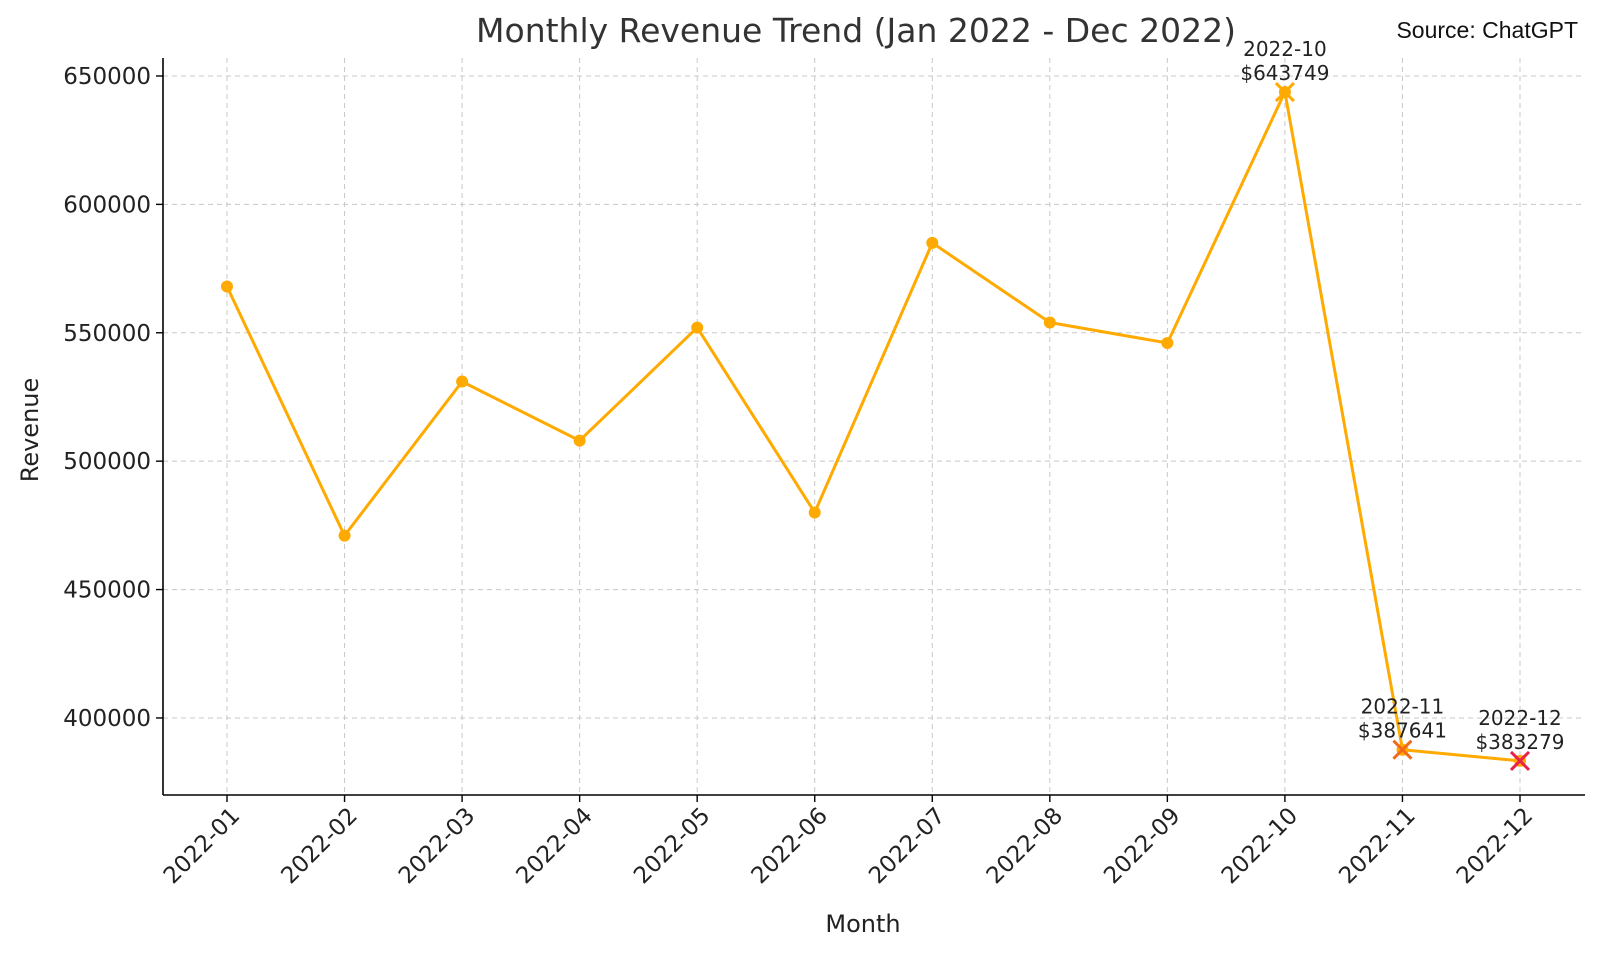  What do you see at coordinates (107, 719) in the screenshot?
I see `y-tick-label: 400000` at bounding box center [107, 719].